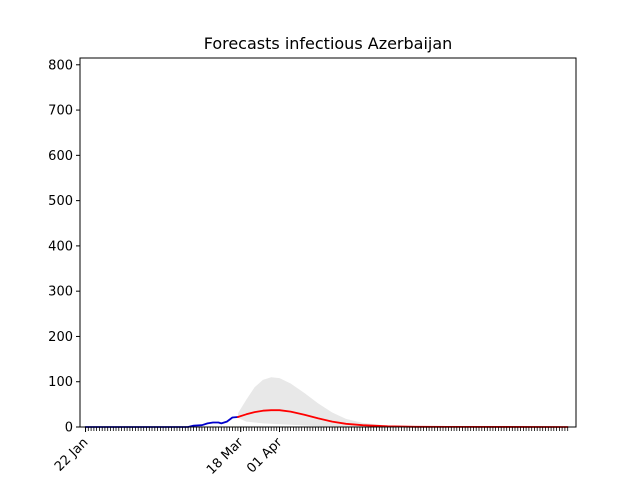 This screenshot has height=484, width=640. What do you see at coordinates (60, 111) in the screenshot?
I see `y-tick-label: 700` at bounding box center [60, 111].